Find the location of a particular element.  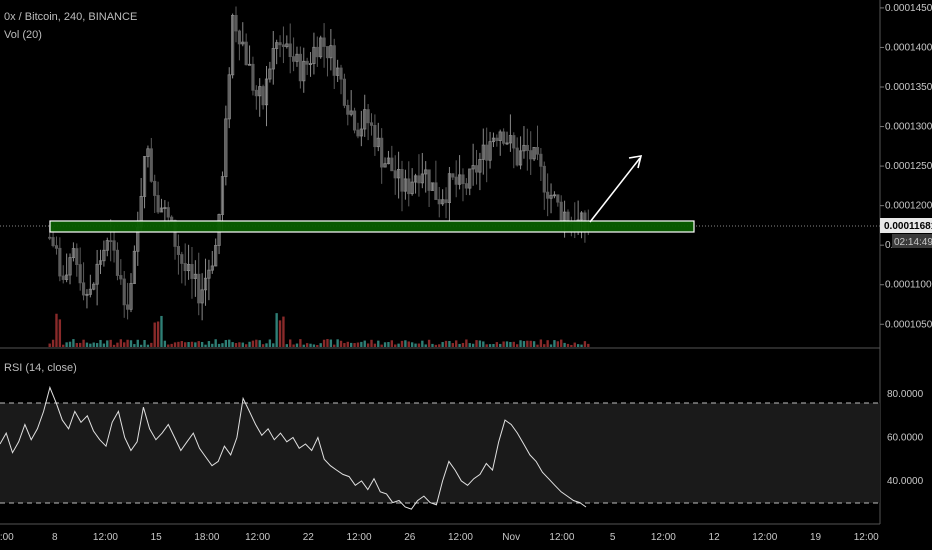

time-tick-label: 22 is located at coordinates (309, 537).